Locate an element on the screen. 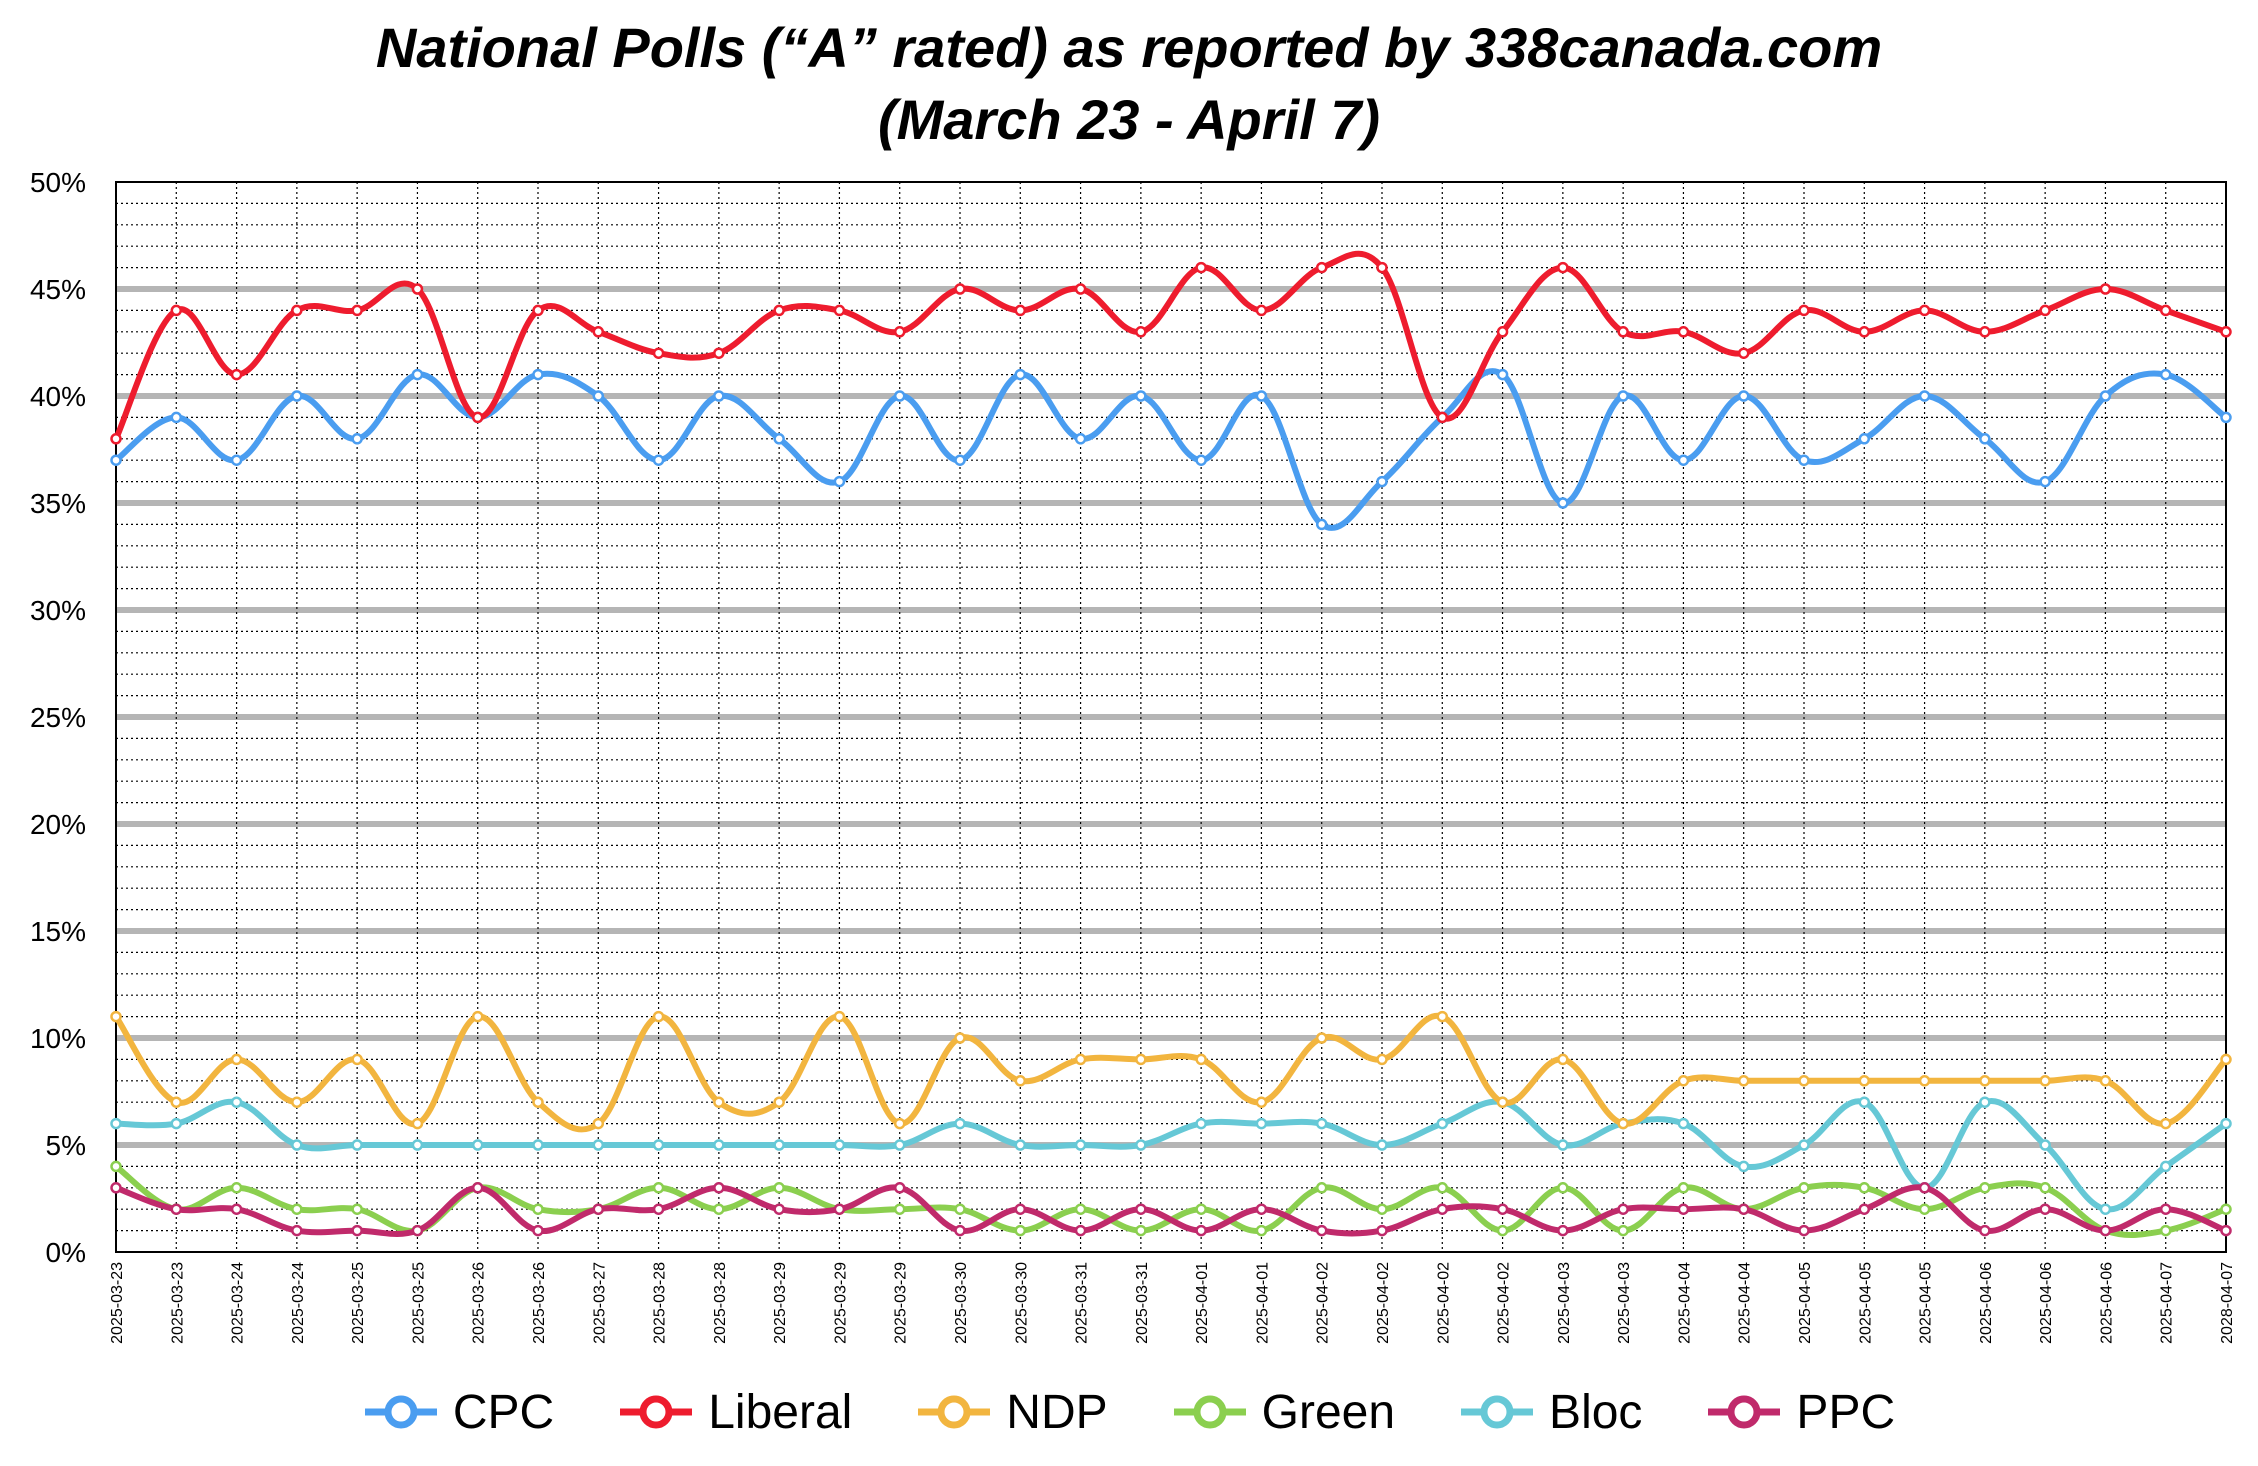 Image resolution: width=2258 pixels, height=1466 pixels. y-tick-label: 20% is located at coordinates (58, 824).